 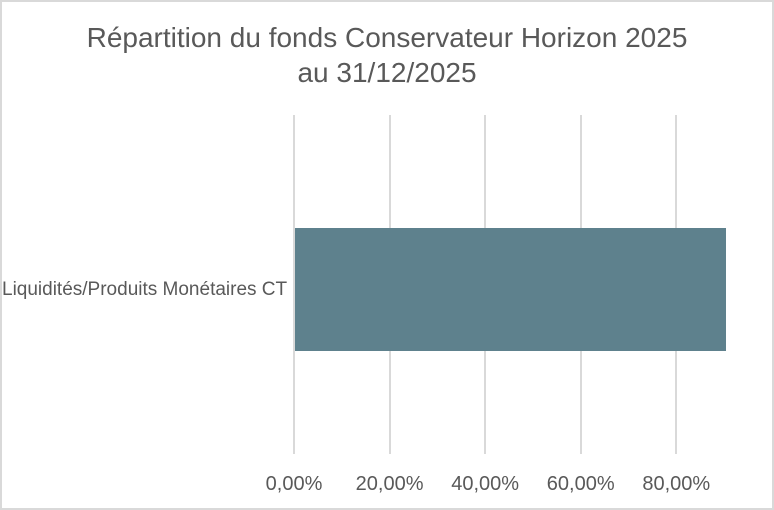 What do you see at coordinates (510, 289) in the screenshot?
I see `bar-liquidites-produits-monetaires-ct` at bounding box center [510, 289].